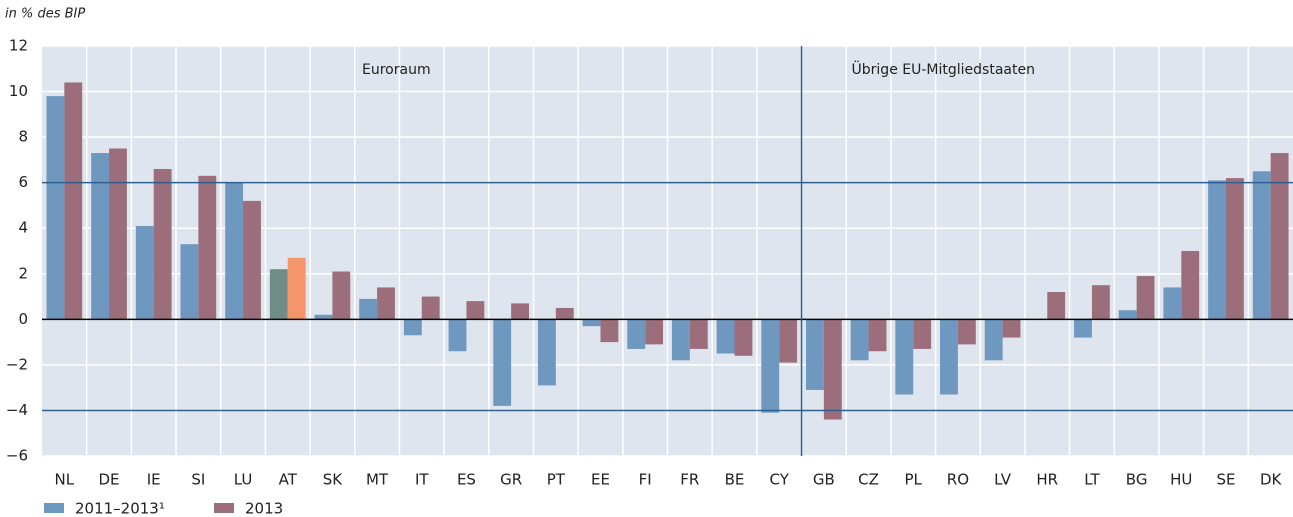 Image resolution: width=1293 pixels, height=517 pixels. Describe the element at coordinates (1137, 480) in the screenshot. I see `x-tick-label: BG` at that location.